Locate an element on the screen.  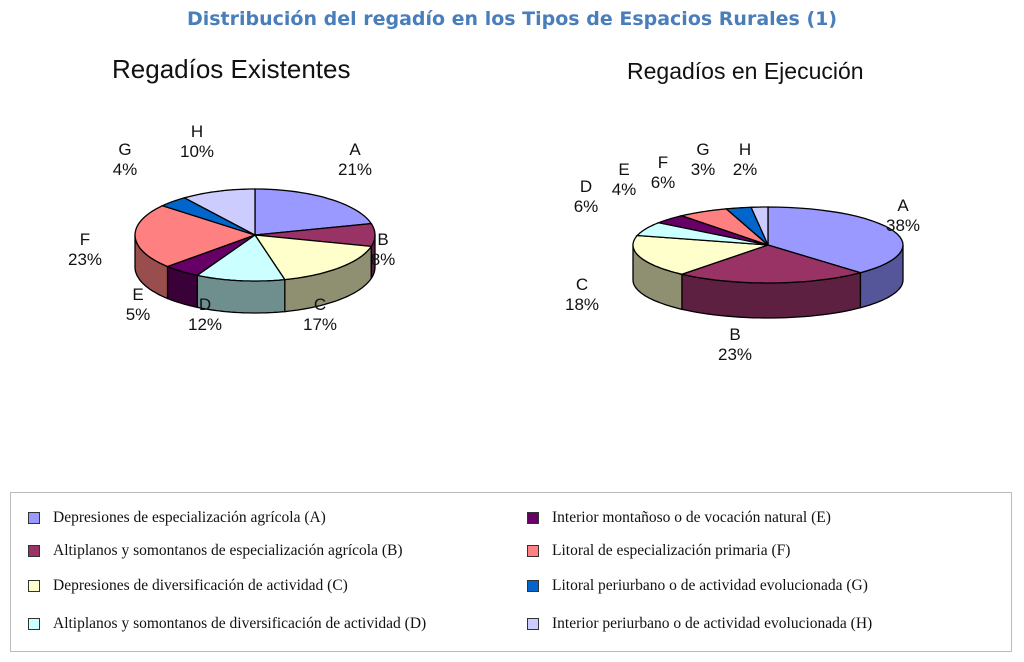
pie-title-existentes: Regadíos Existentes is located at coordinates (231, 69).